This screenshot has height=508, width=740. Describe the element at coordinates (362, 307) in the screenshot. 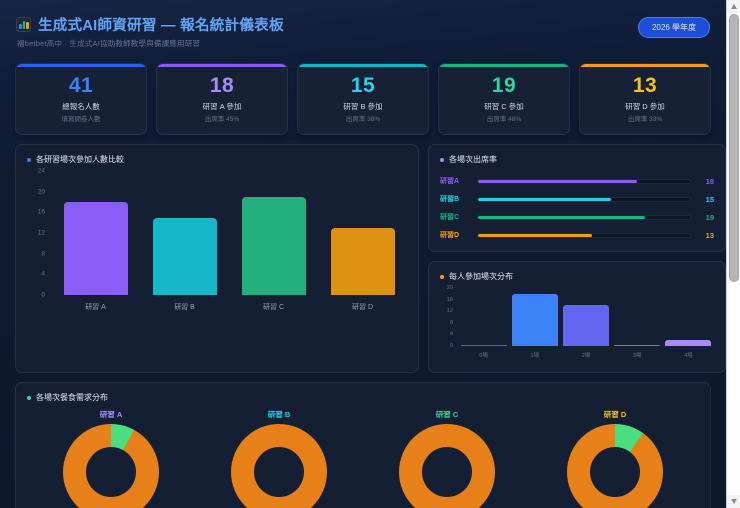

I see `bar-x-label: 研習 D` at that location.